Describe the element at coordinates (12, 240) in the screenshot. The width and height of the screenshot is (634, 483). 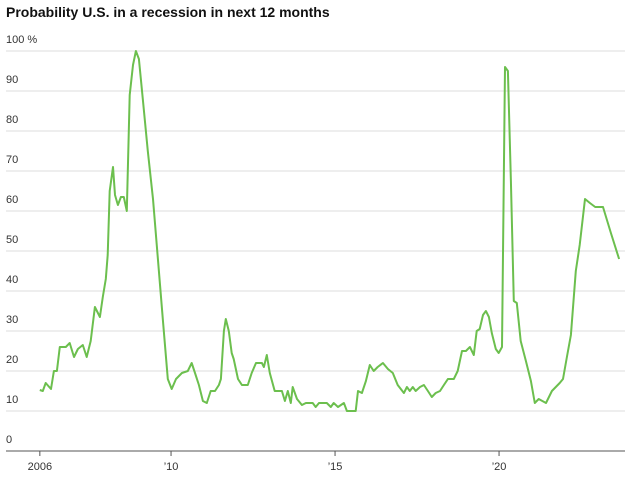
I see `y-tick-label: 50` at that location.